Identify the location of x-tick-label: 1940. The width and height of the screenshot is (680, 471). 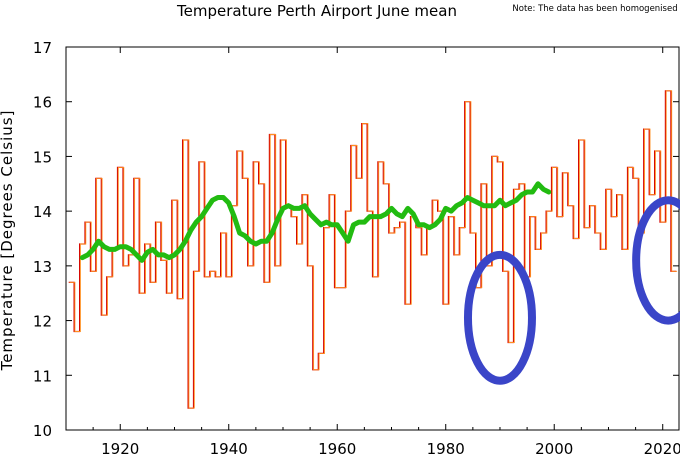
(229, 449).